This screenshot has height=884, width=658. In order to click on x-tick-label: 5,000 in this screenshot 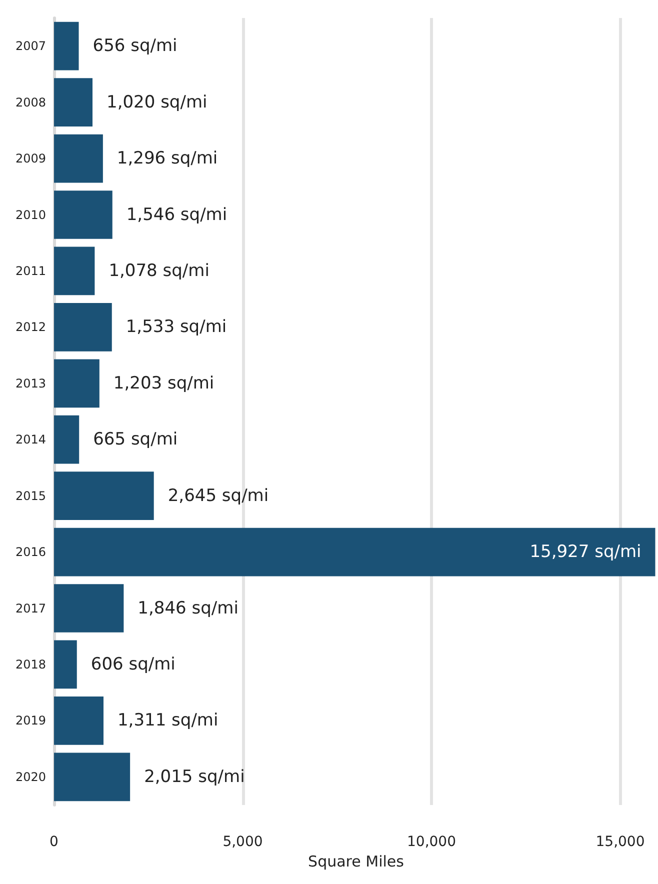, I will do `click(242, 842)`.